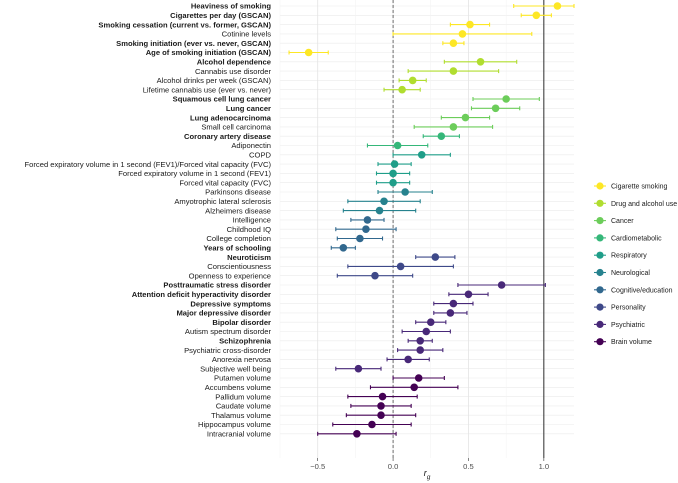 This screenshot has height=483, width=678. I want to click on row-label: Childhood IQ, so click(249, 229).